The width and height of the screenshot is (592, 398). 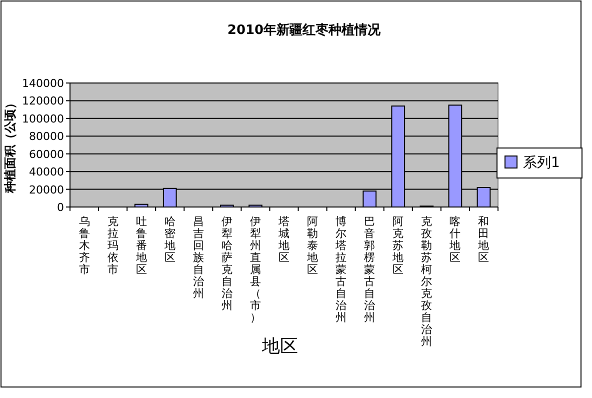 What do you see at coordinates (46, 172) in the screenshot?
I see `y-tick-label: 40000` at bounding box center [46, 172].